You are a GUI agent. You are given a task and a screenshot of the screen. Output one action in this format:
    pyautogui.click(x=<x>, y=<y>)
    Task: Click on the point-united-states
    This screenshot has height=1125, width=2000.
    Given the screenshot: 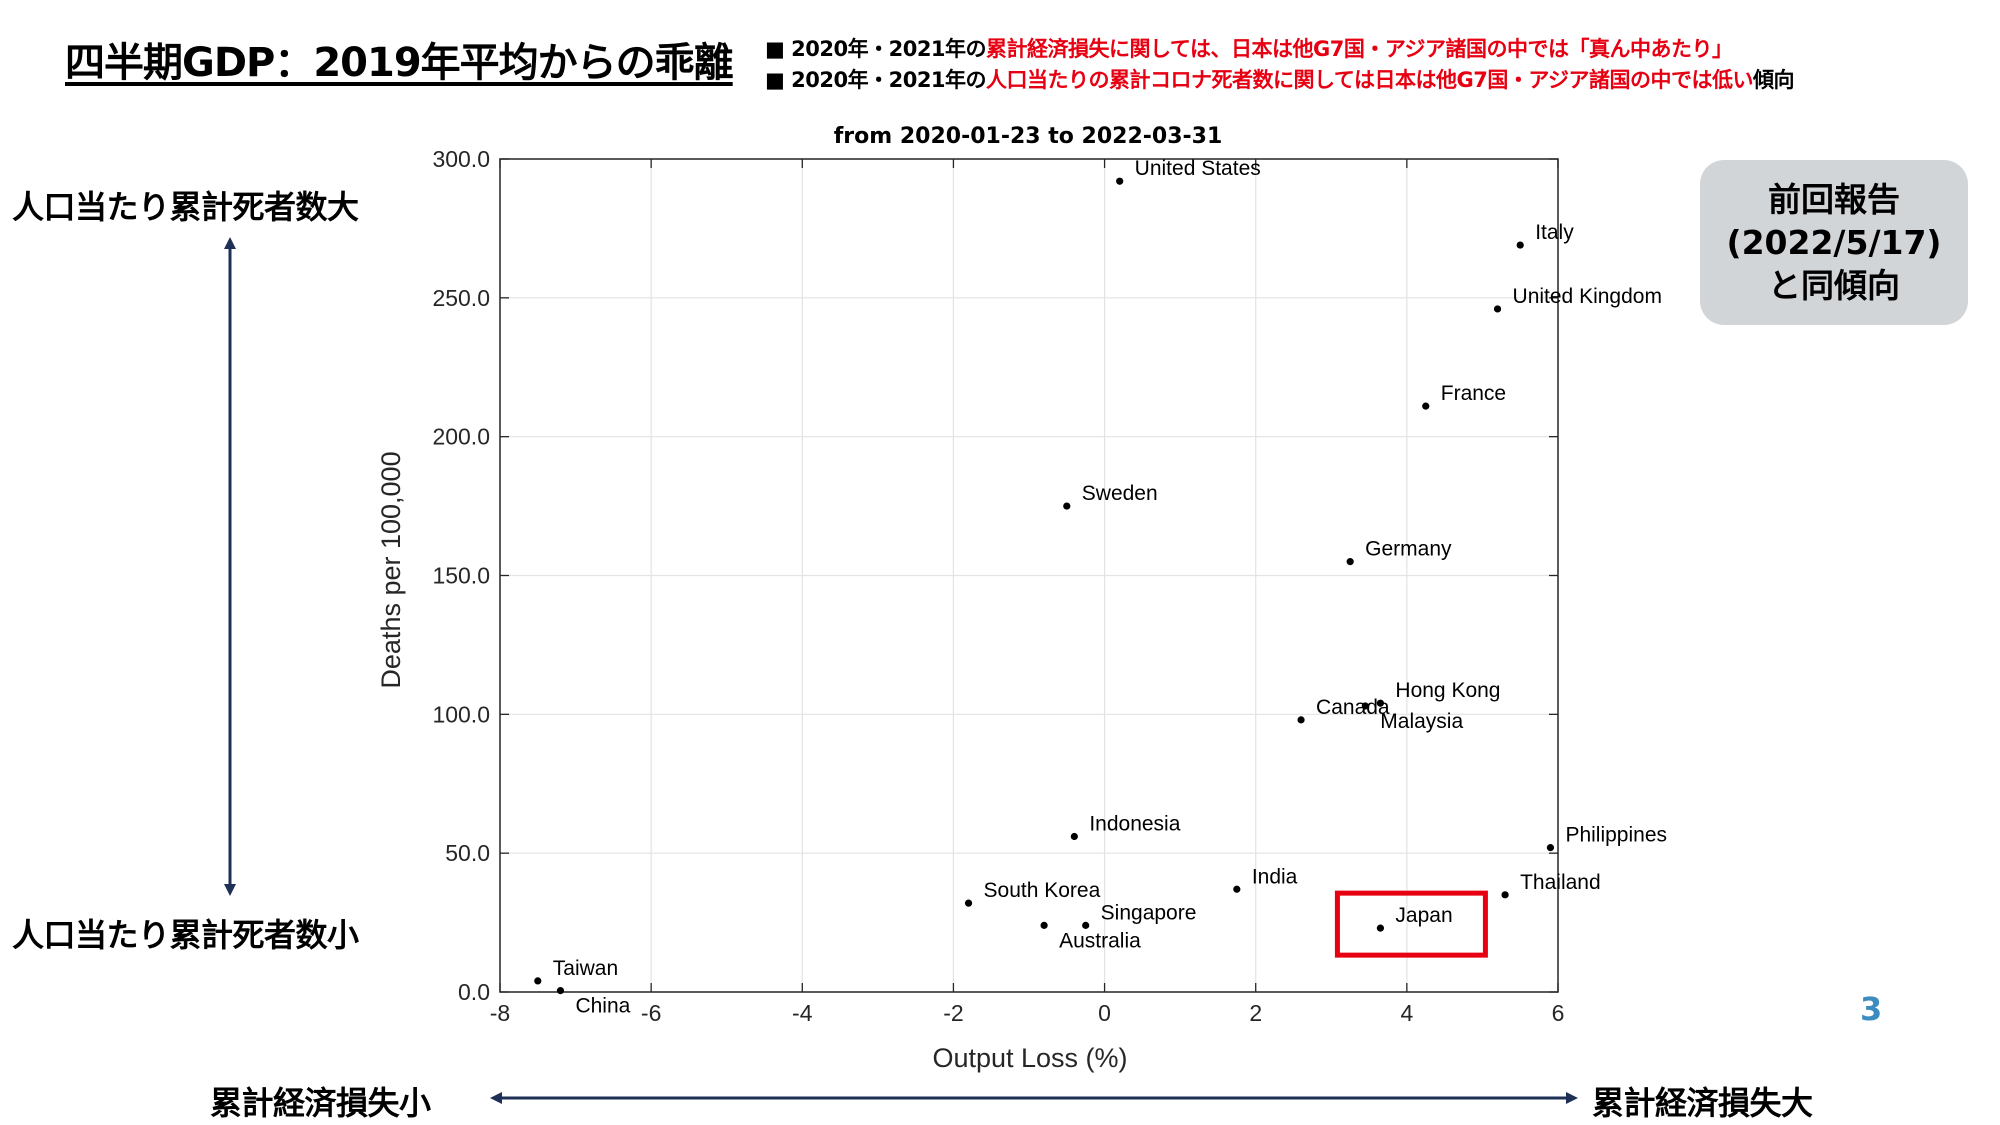 What is the action you would take?
    pyautogui.click(x=1120, y=181)
    